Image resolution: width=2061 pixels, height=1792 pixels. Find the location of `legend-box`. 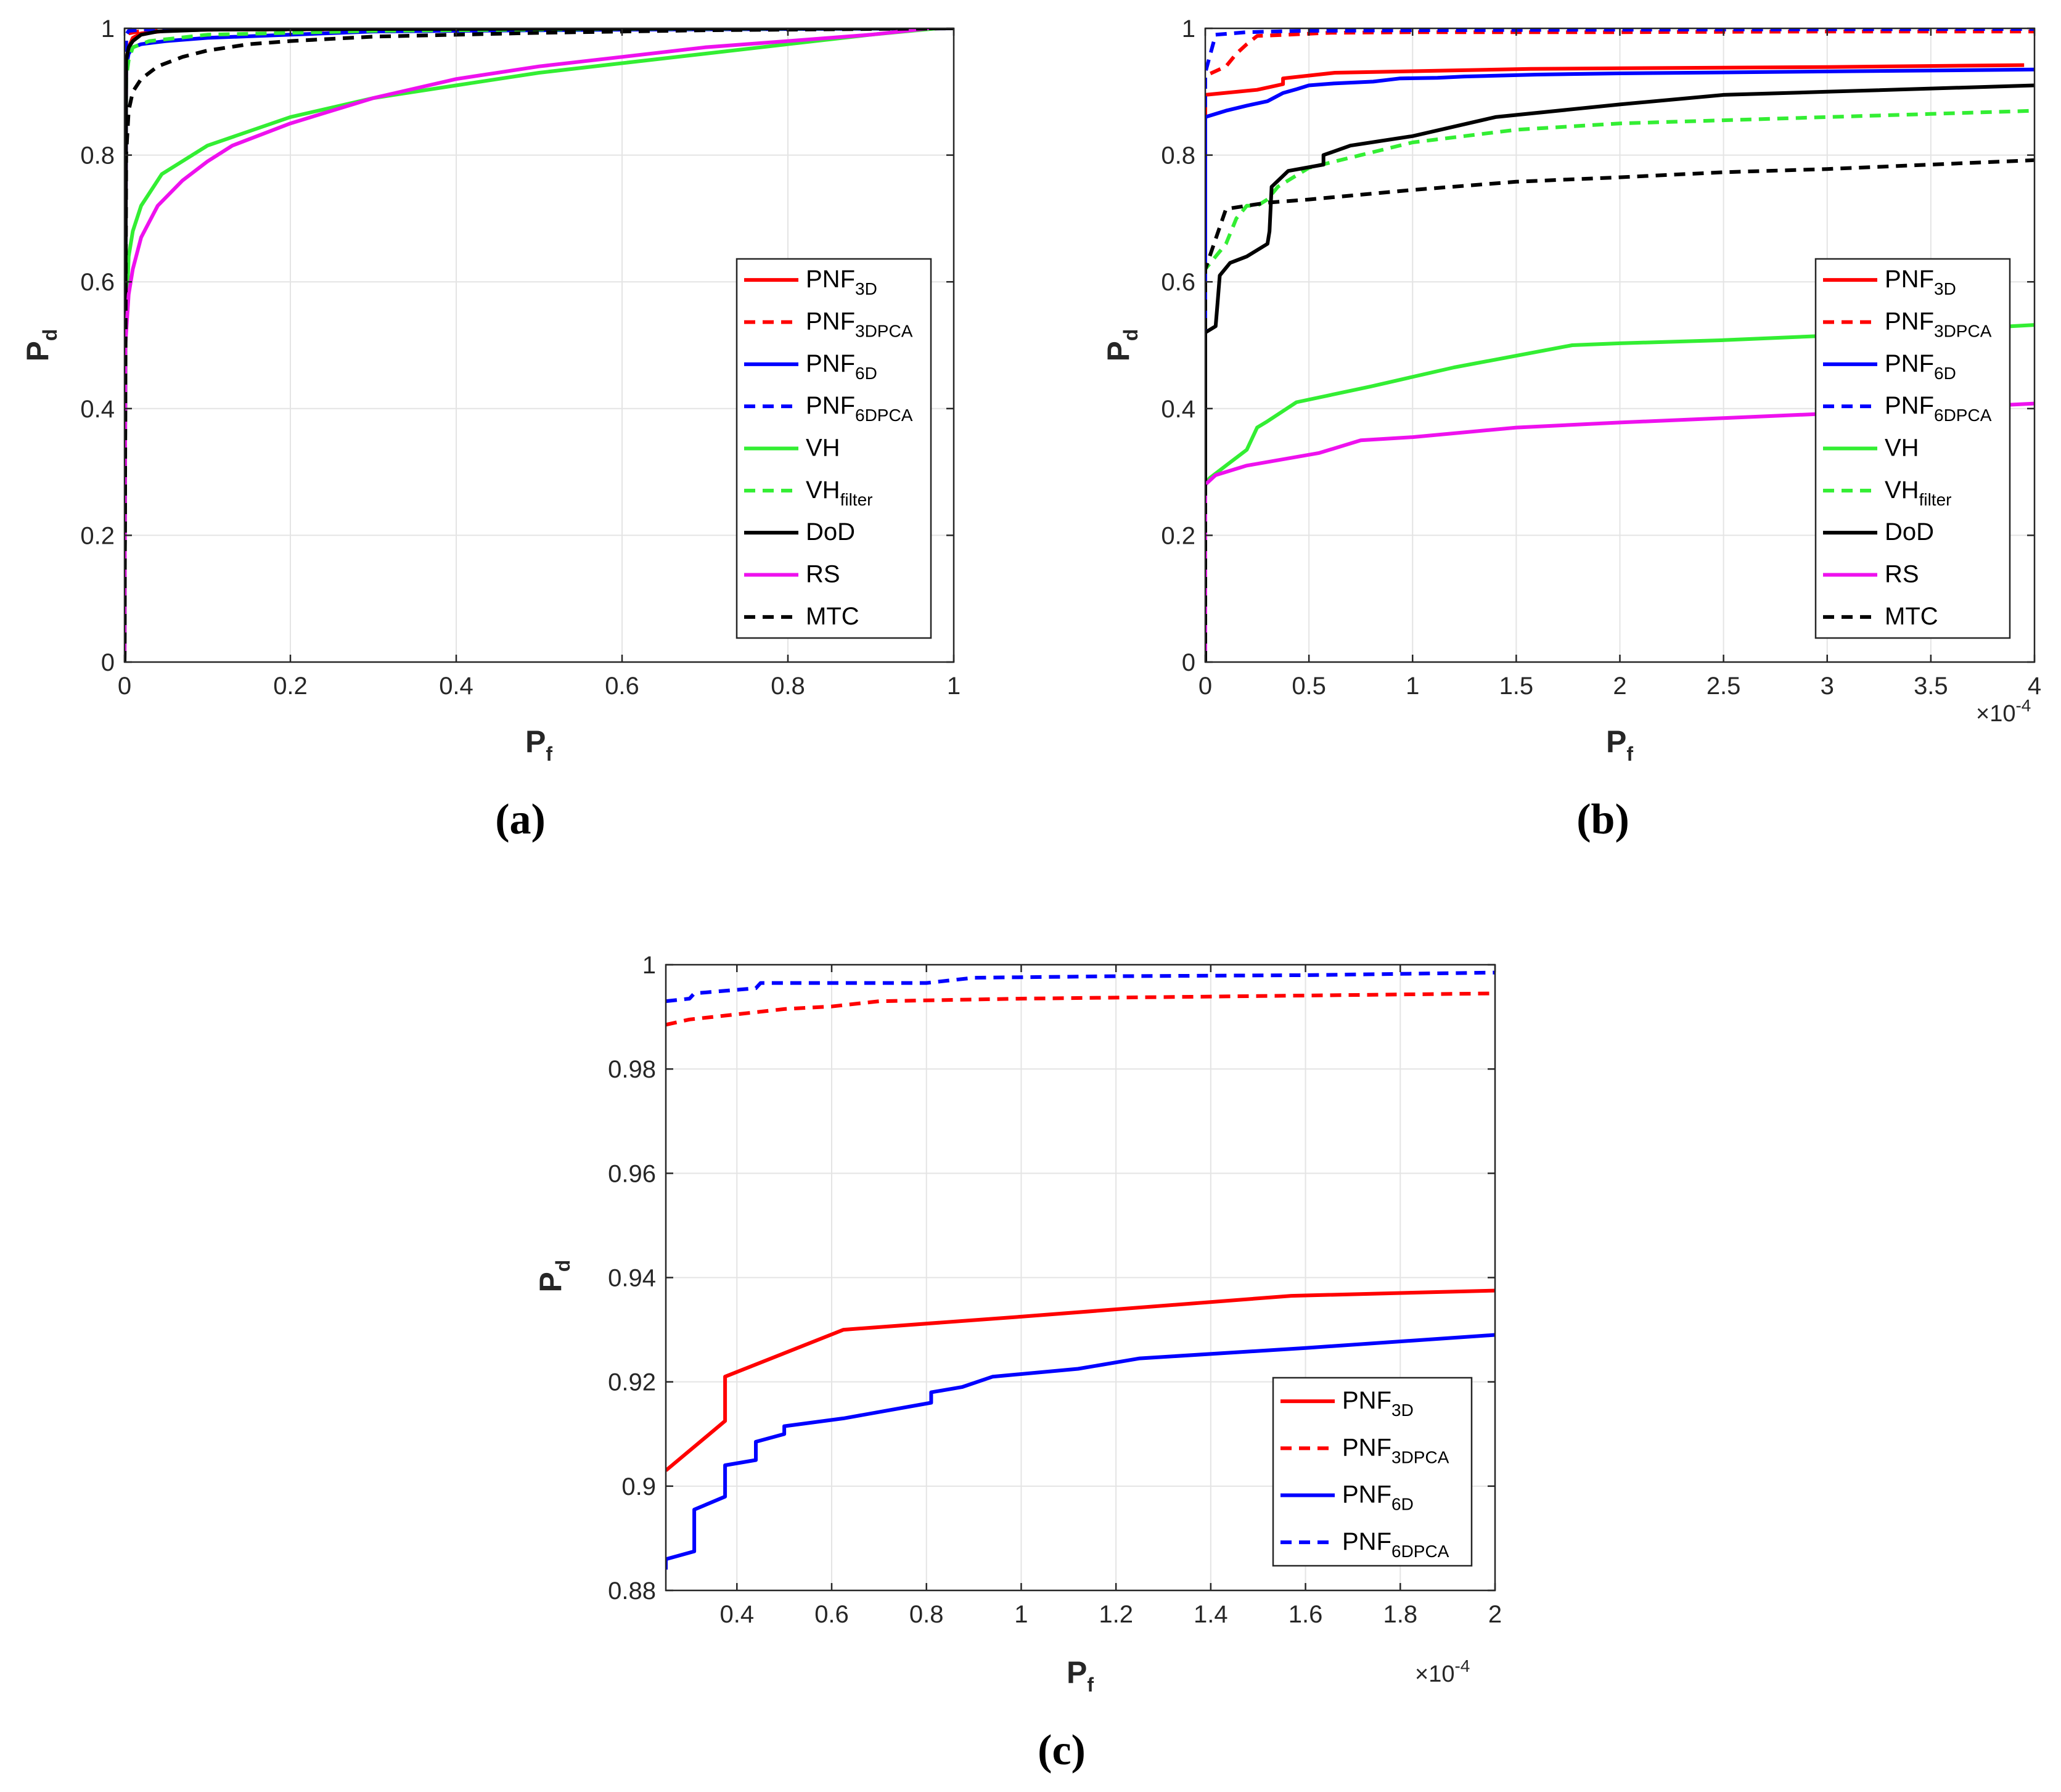

legend-box is located at coordinates (1372, 1472).